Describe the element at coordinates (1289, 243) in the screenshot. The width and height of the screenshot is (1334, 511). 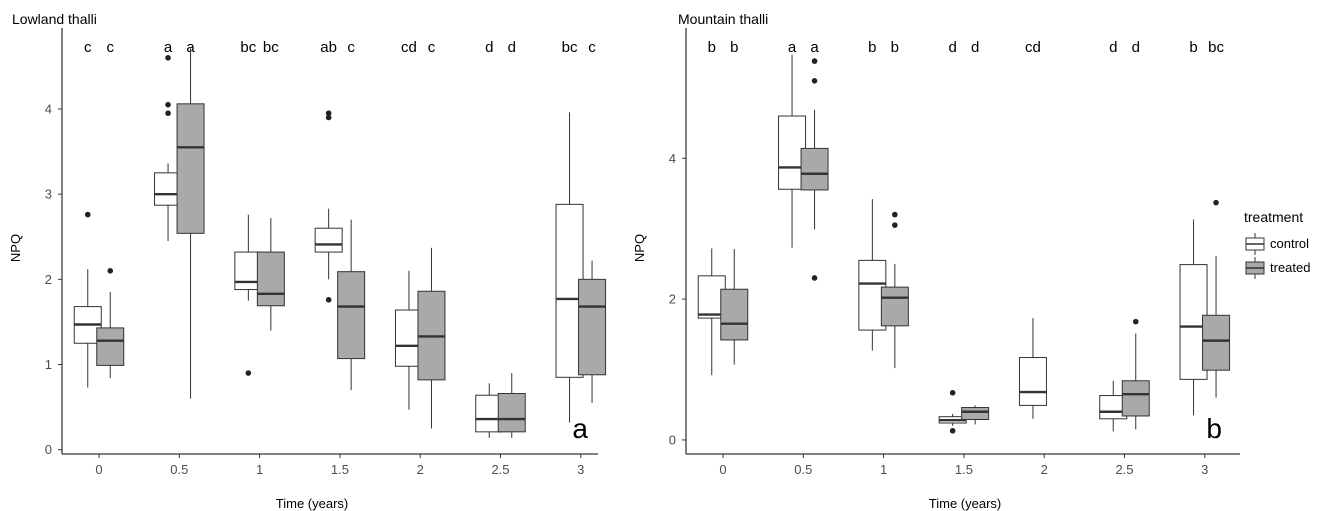
I see `legend-label: control` at that location.